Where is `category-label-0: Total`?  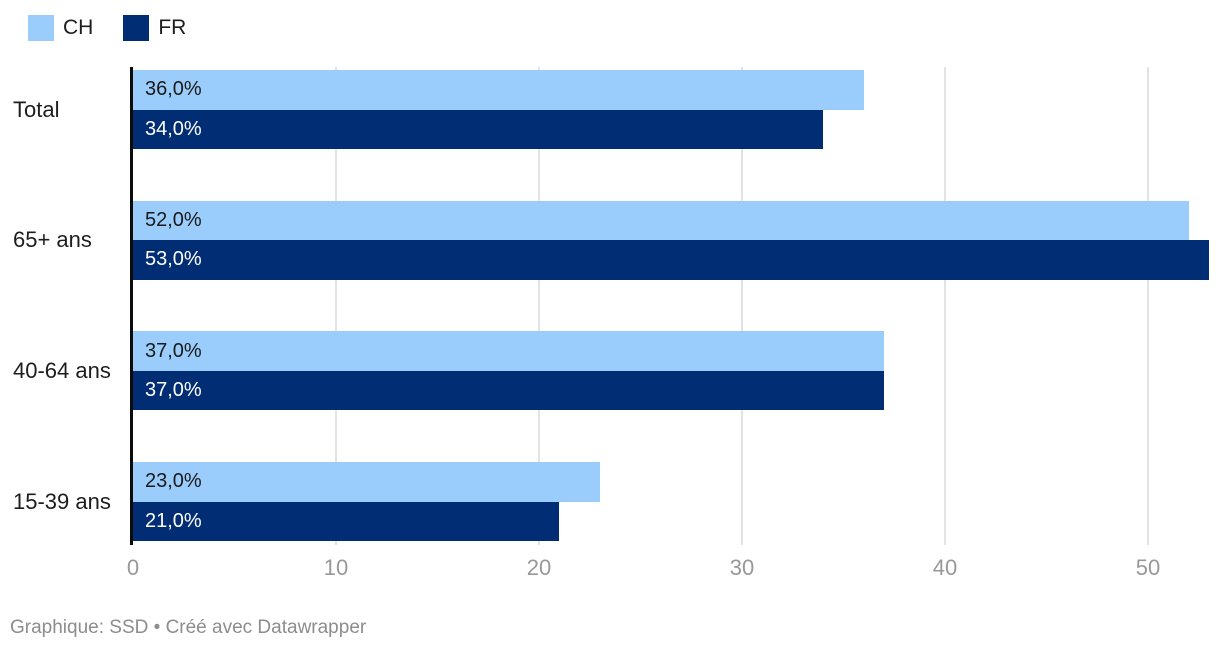 category-label-0: Total is located at coordinates (36, 109).